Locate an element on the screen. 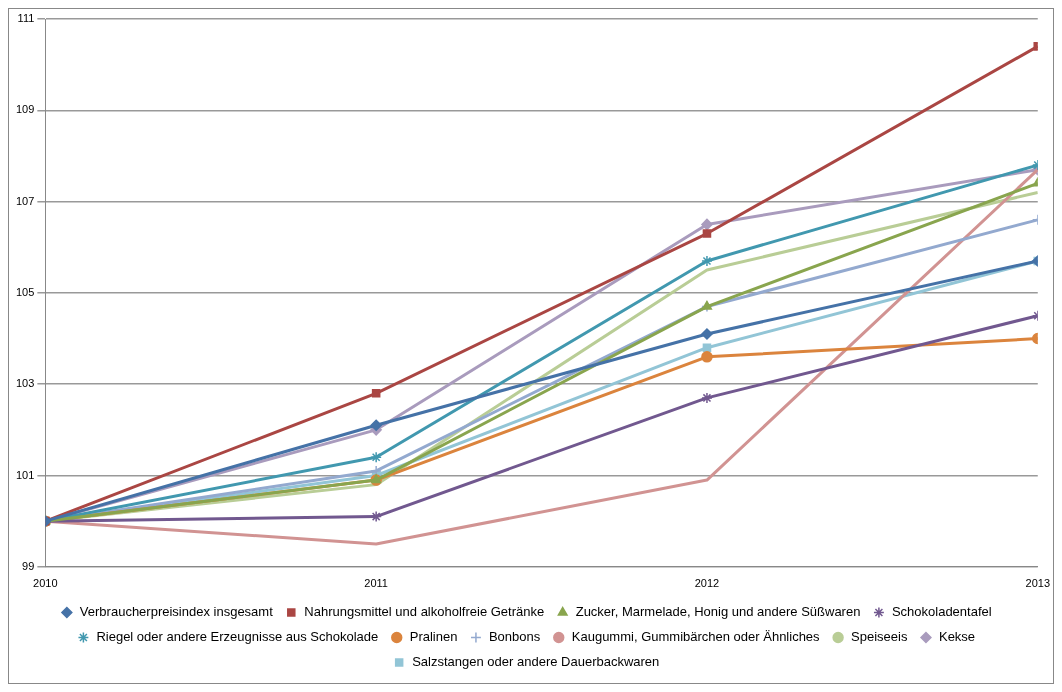 Image resolution: width=1062 pixels, height=692 pixels. x-tick-label: 2010 is located at coordinates (45, 583).